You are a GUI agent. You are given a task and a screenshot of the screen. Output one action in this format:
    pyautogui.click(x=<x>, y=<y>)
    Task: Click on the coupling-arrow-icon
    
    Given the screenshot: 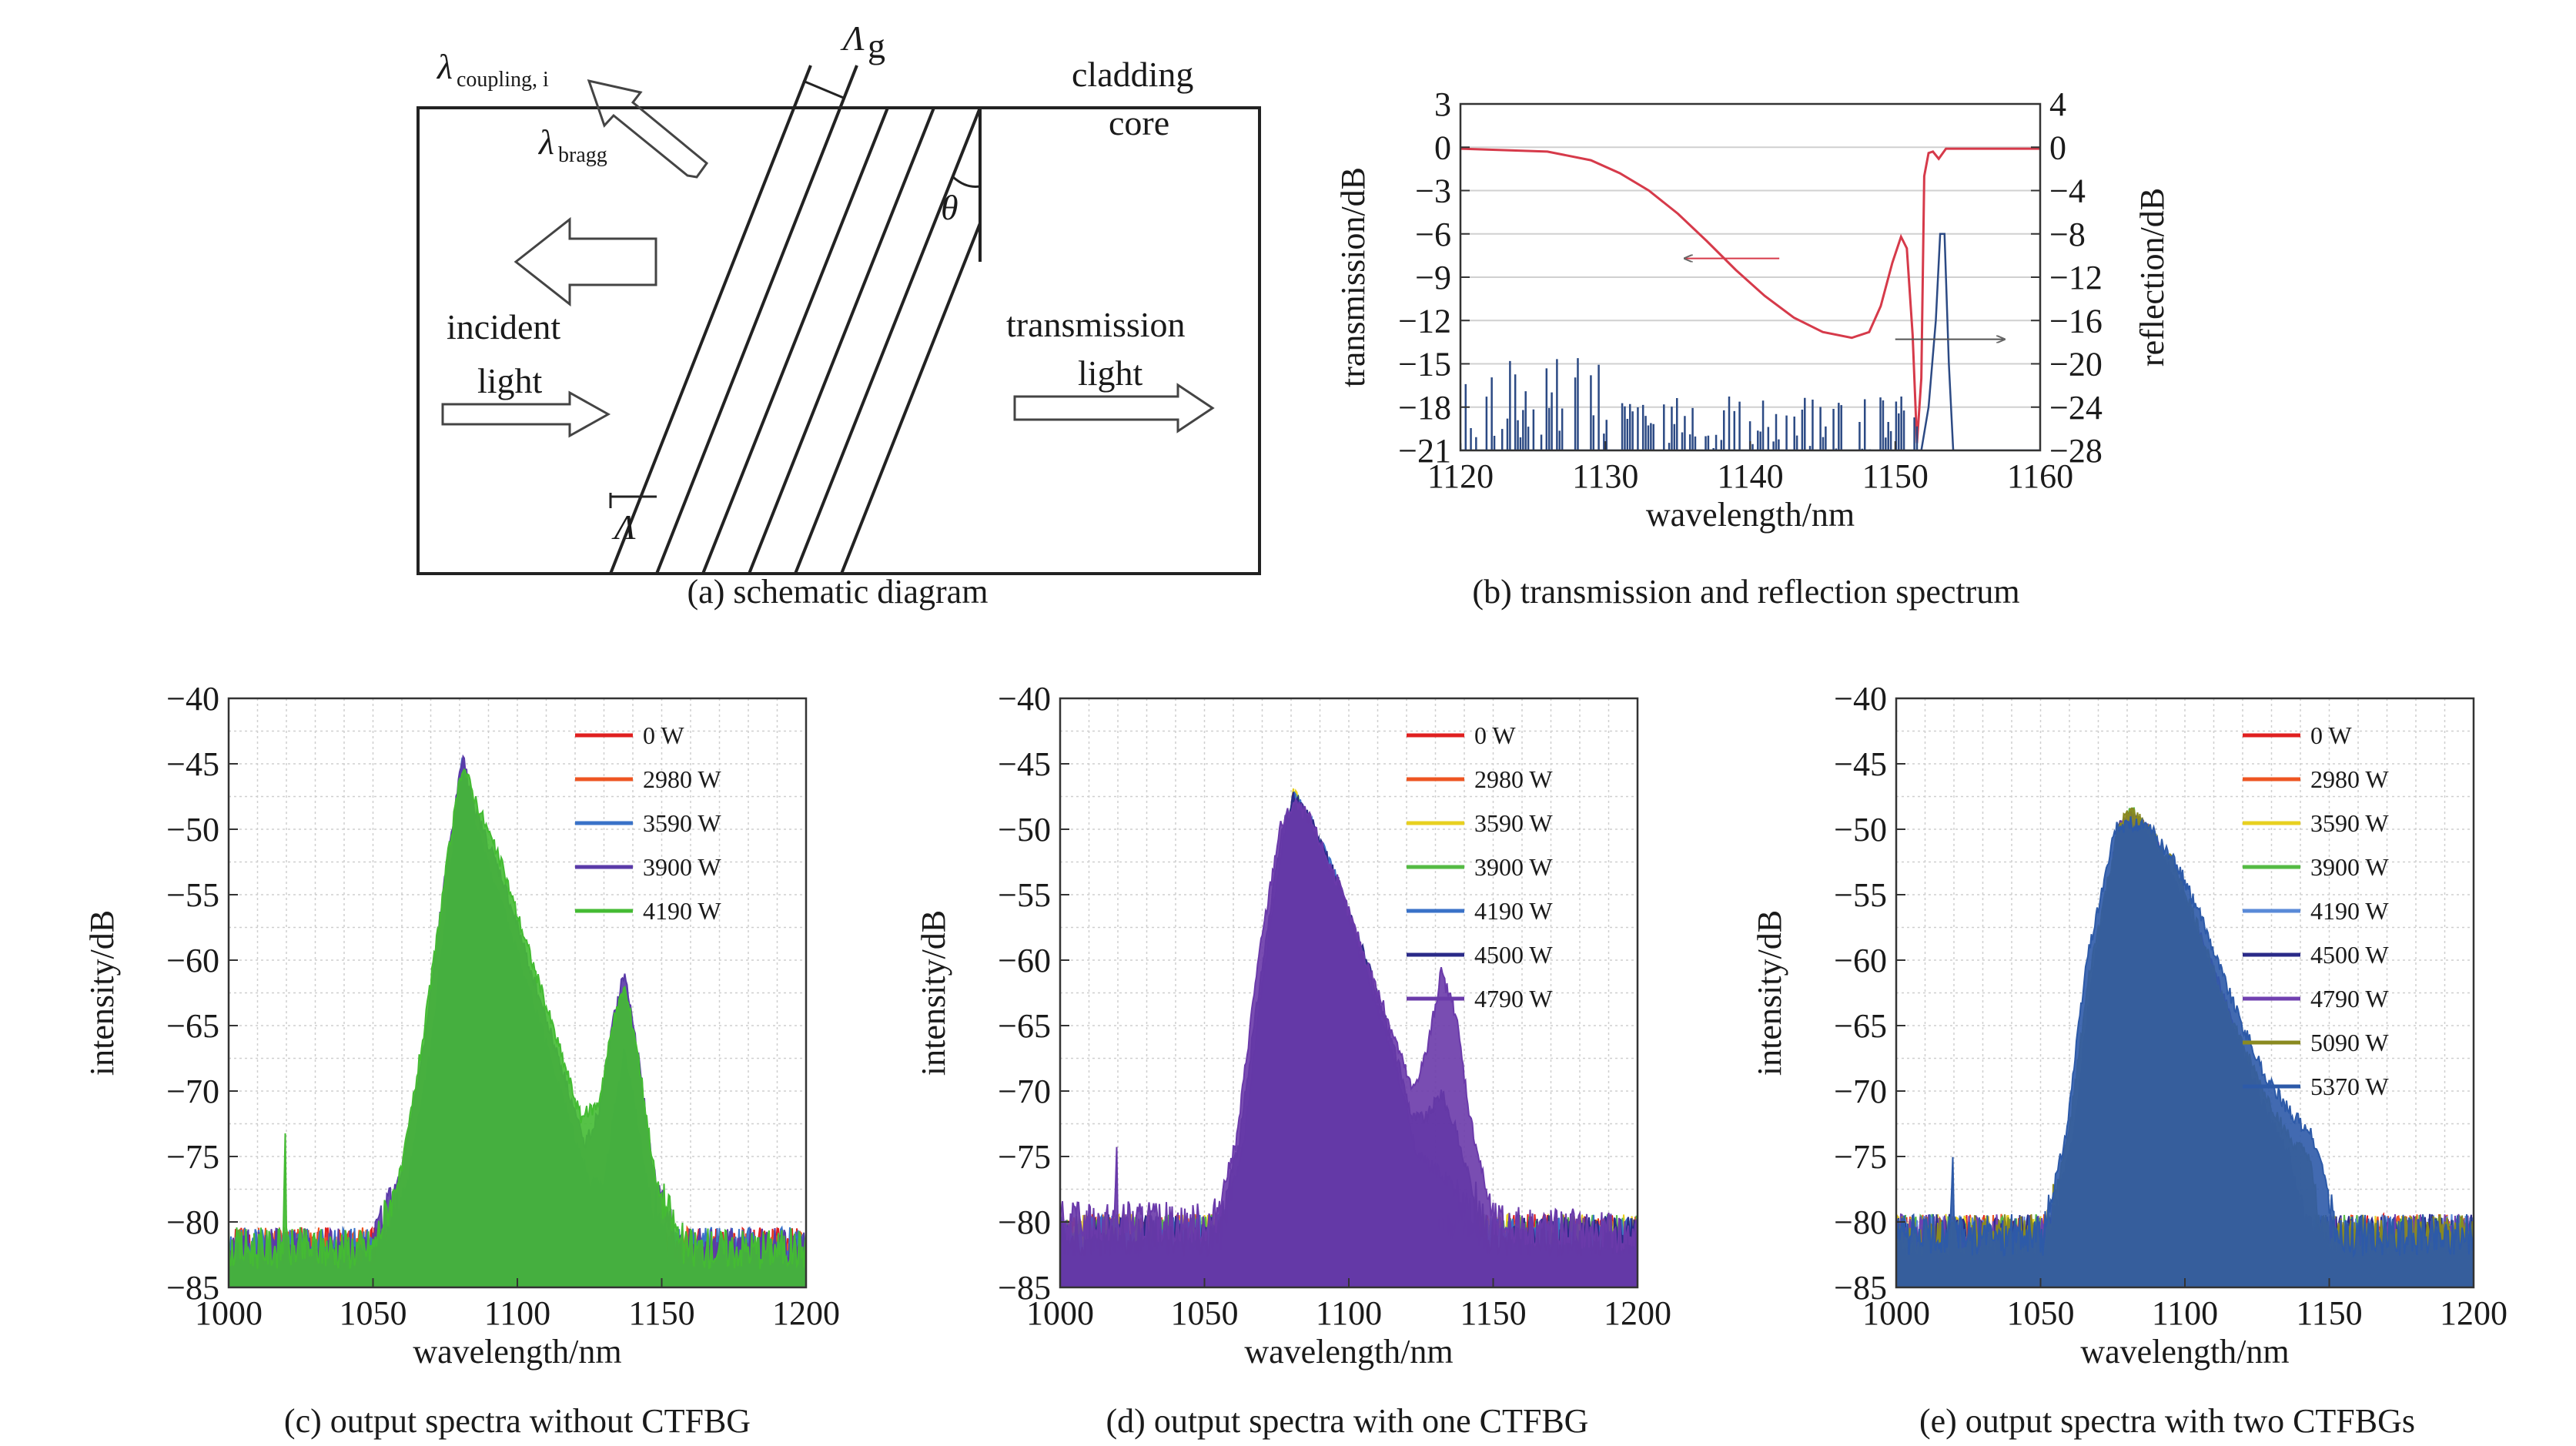 What is the action you would take?
    pyautogui.click(x=648, y=129)
    